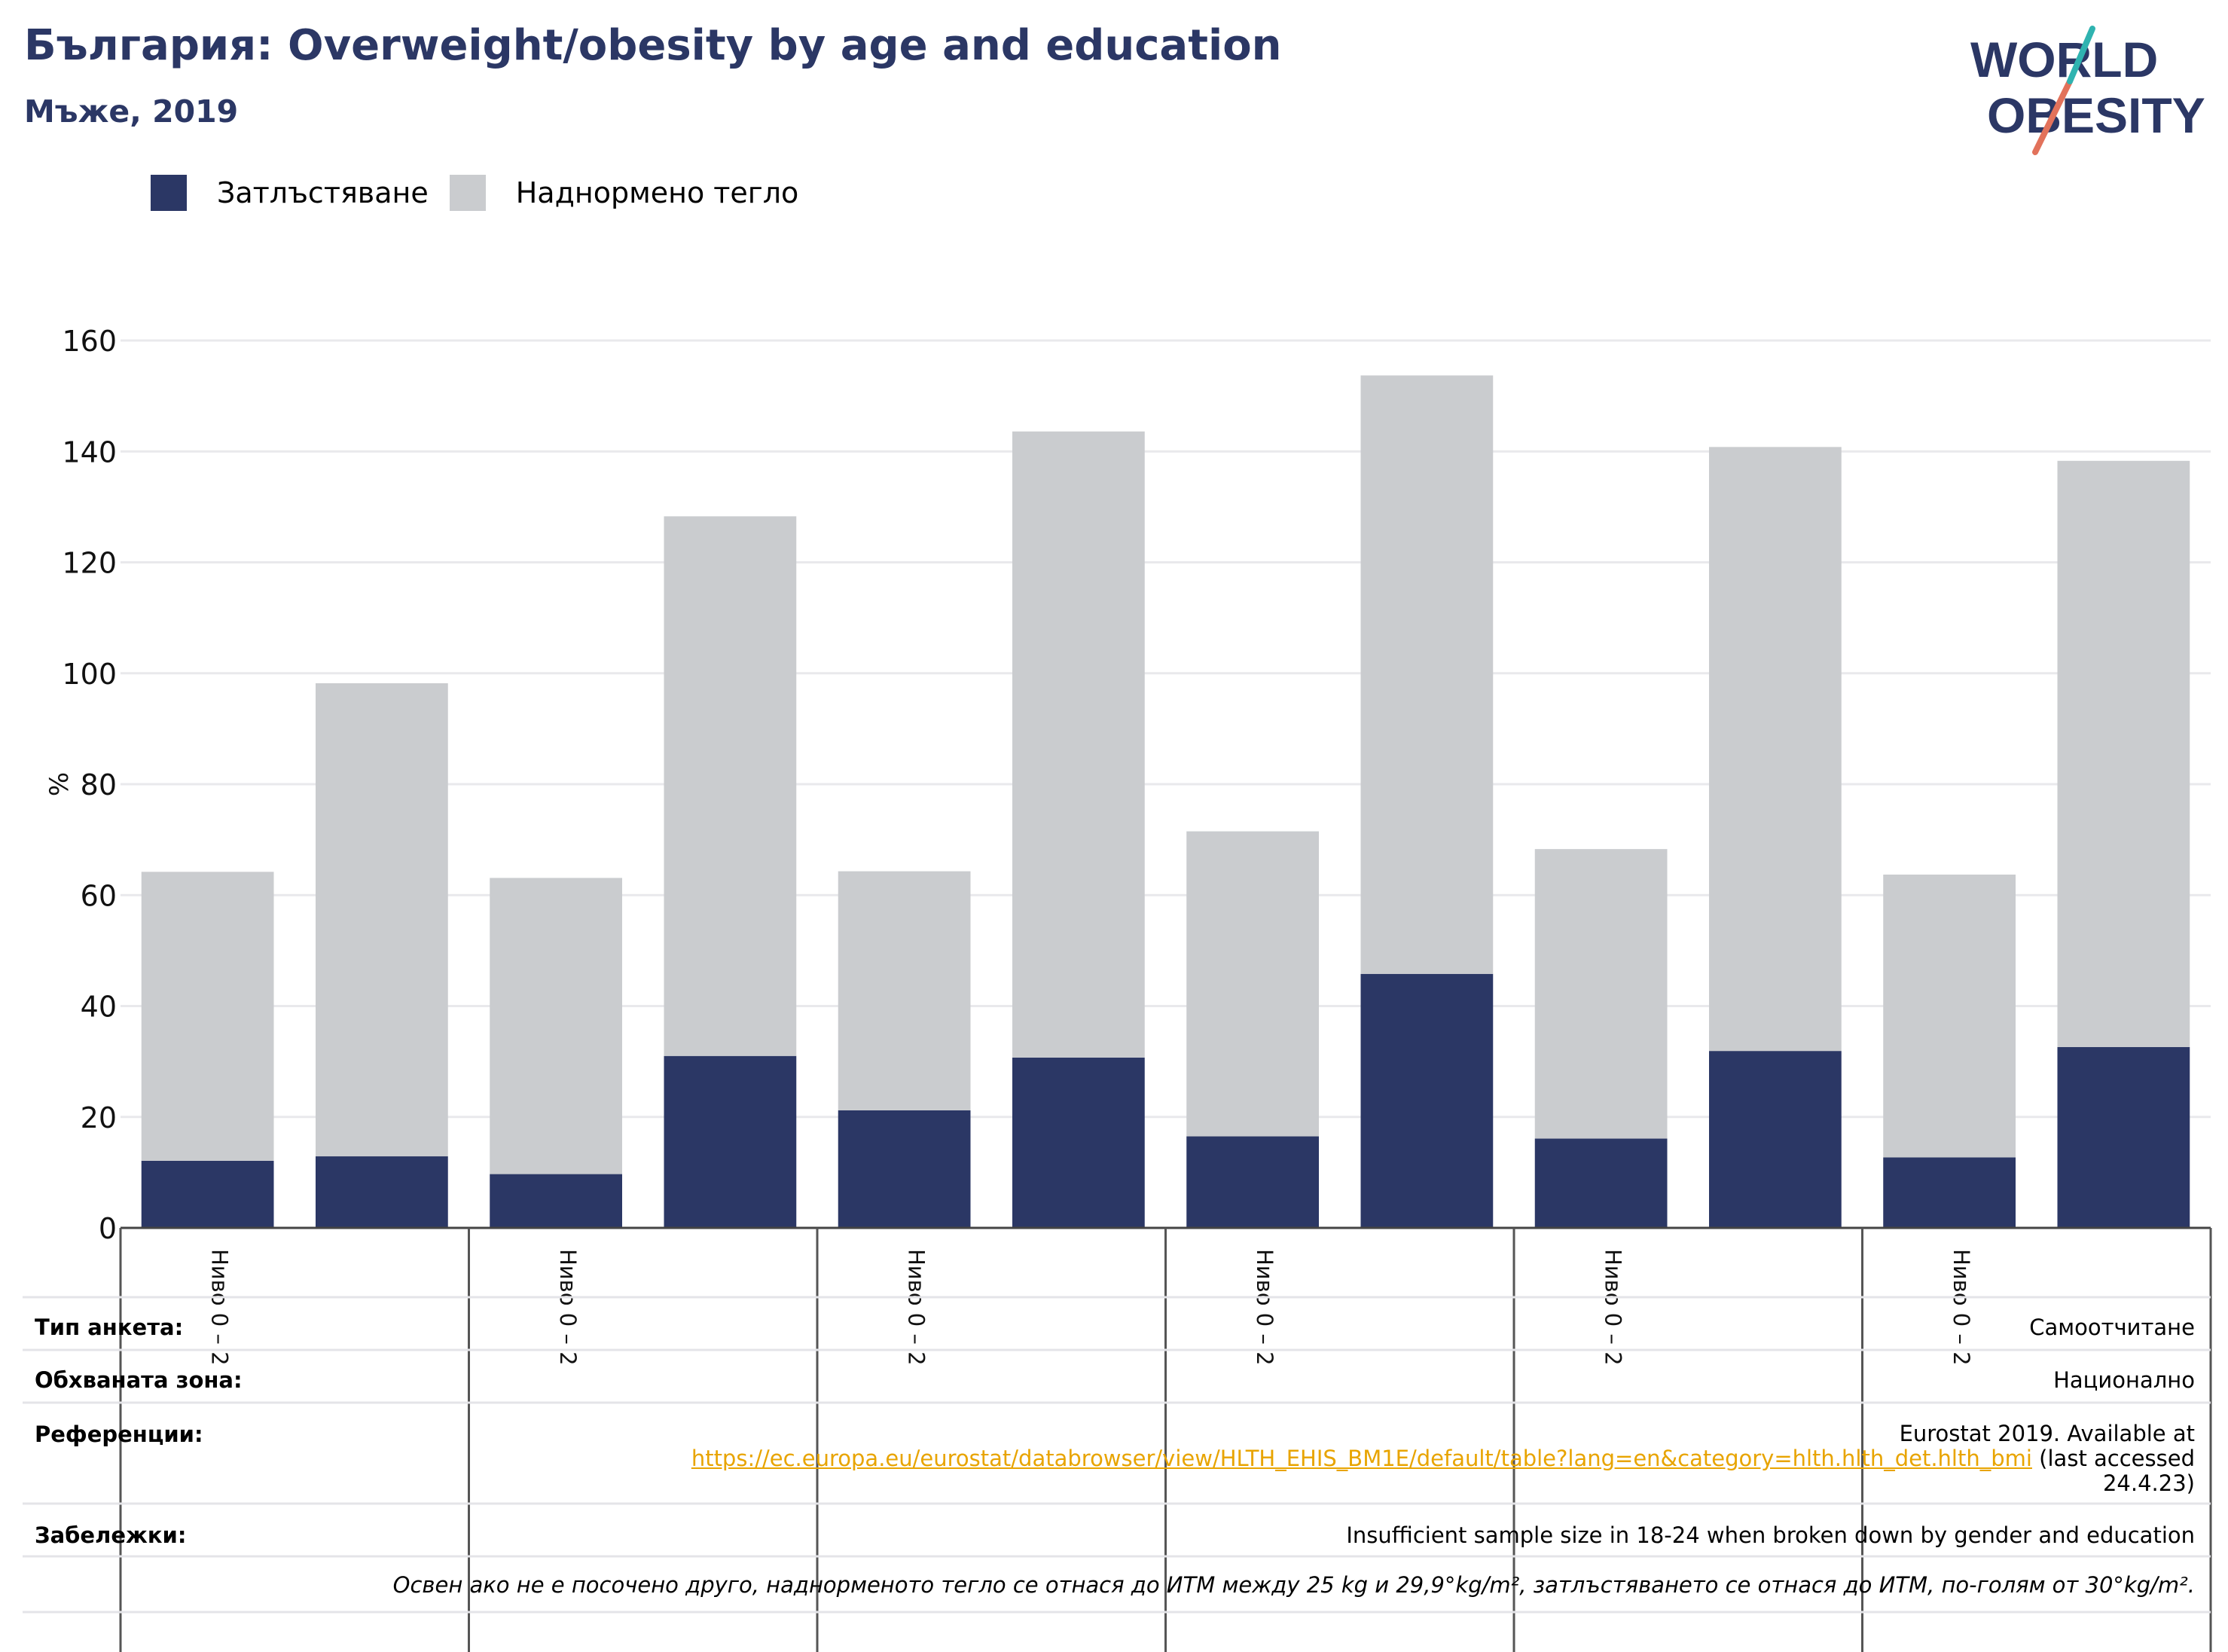 The width and height of the screenshot is (2228, 1652). Describe the element at coordinates (99, 1117) in the screenshot. I see `y-tick-label: 20` at that location.